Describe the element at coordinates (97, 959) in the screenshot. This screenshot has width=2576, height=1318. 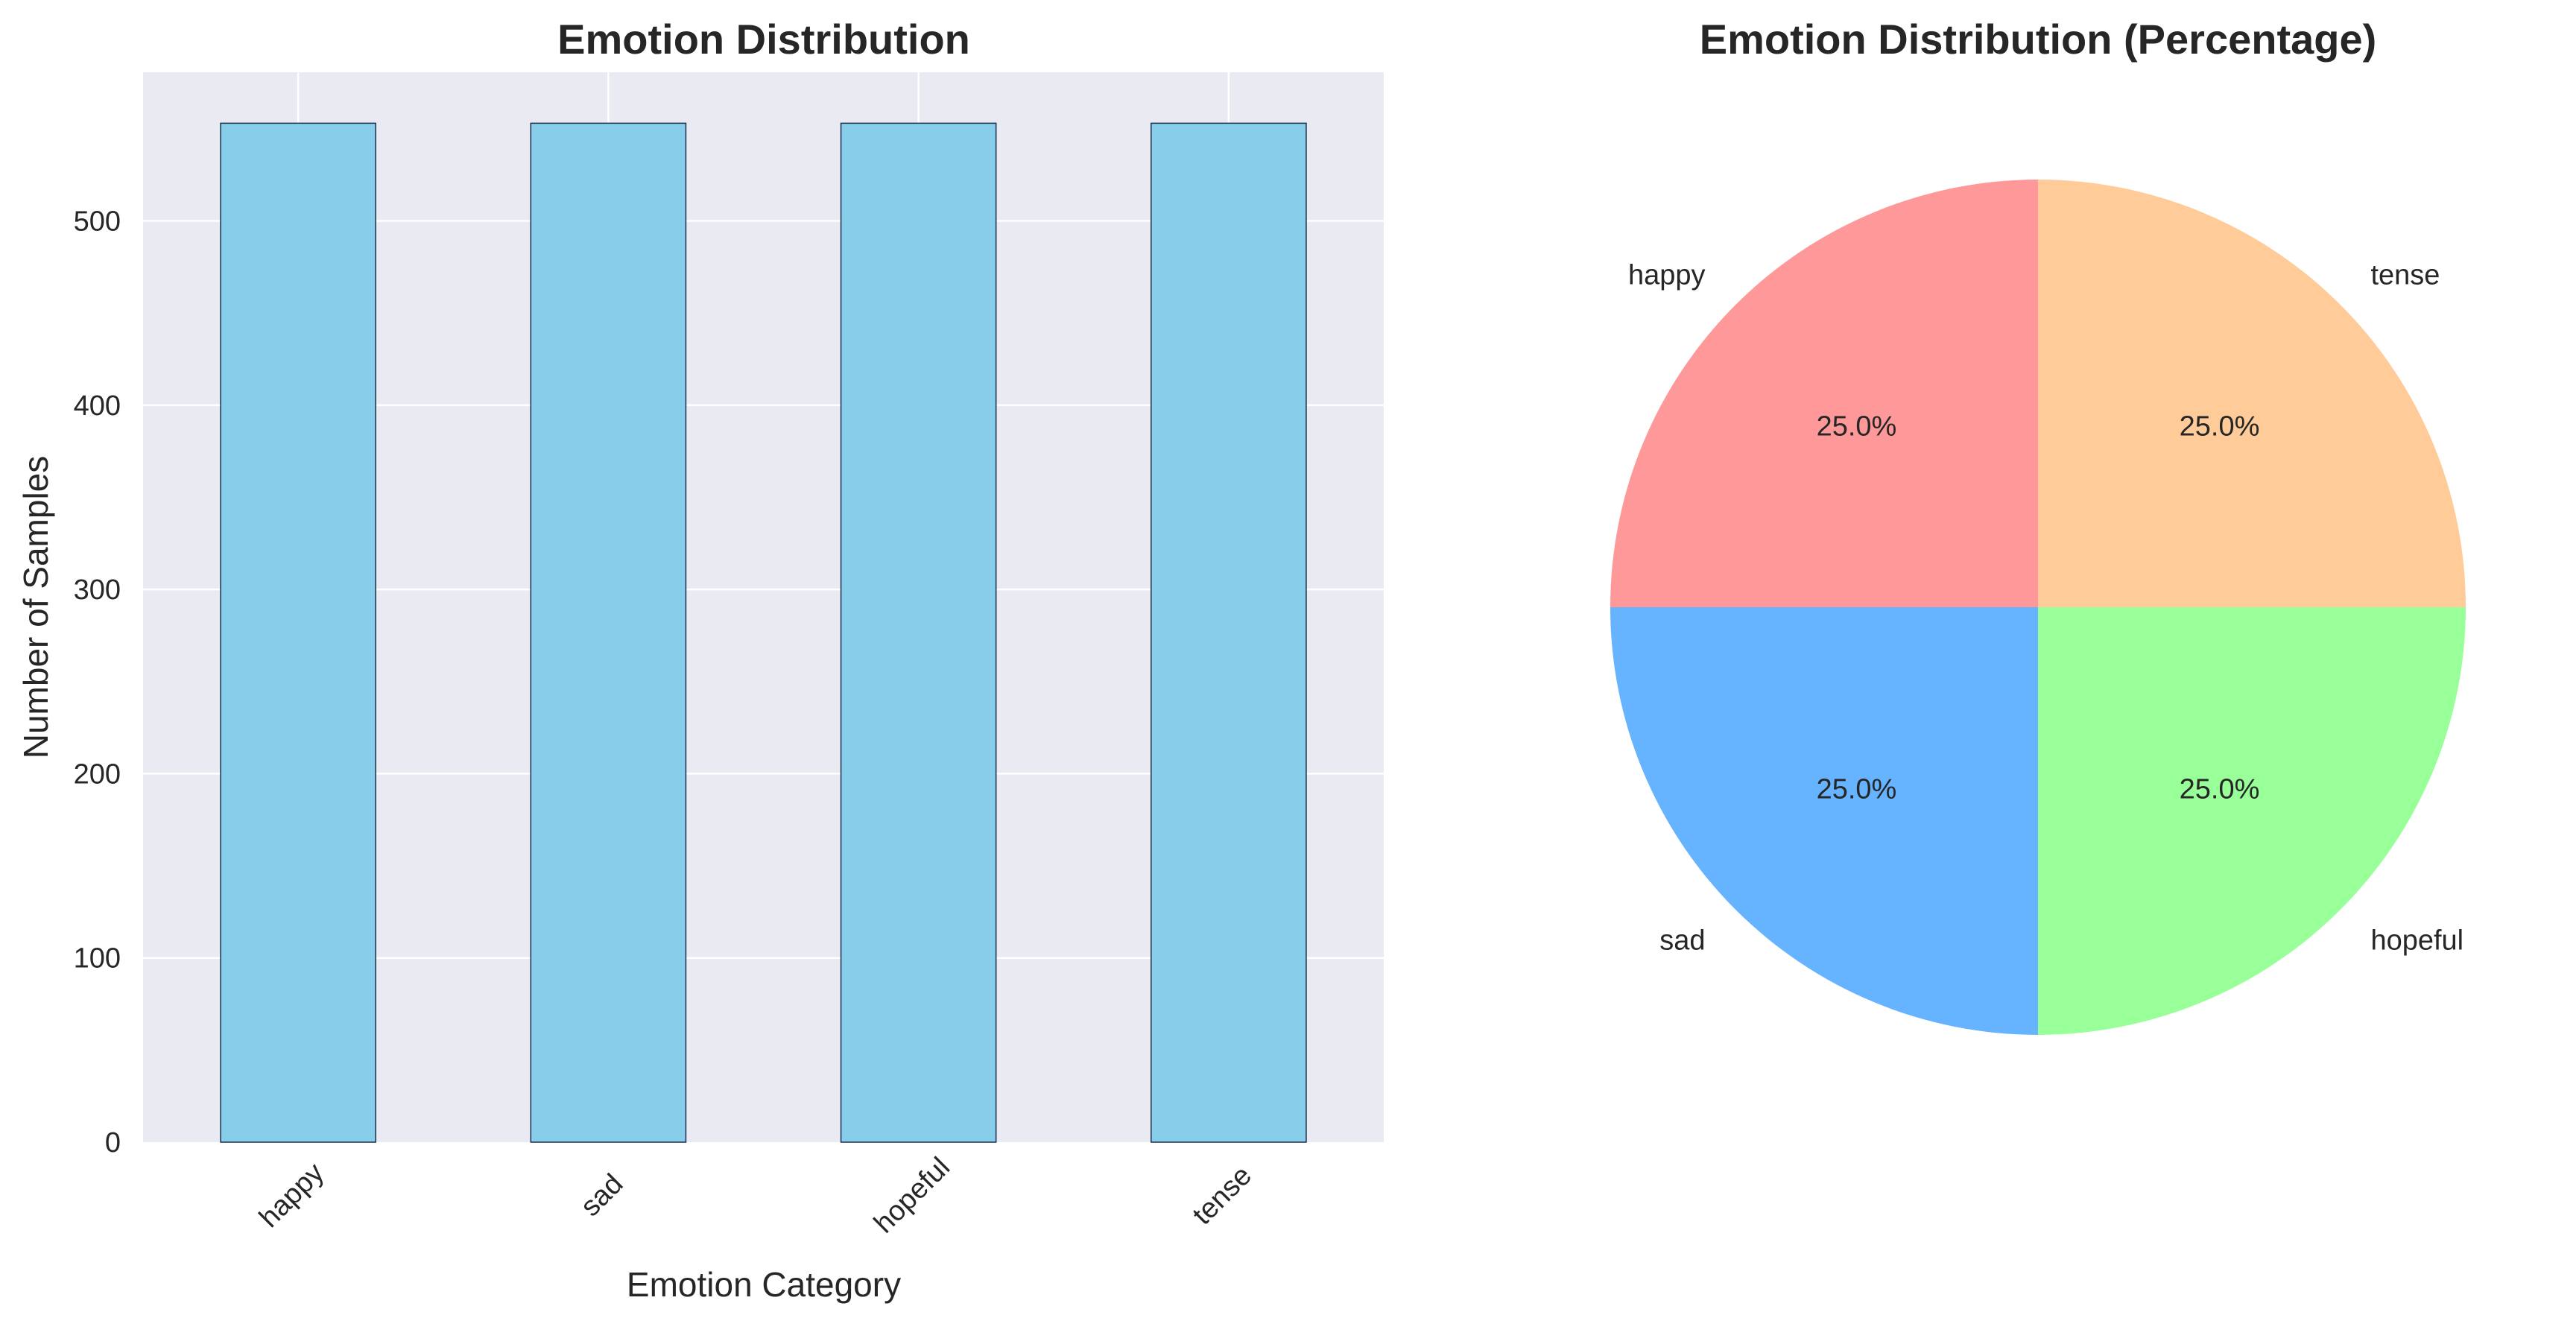
I see `y-tick-label: 100` at that location.